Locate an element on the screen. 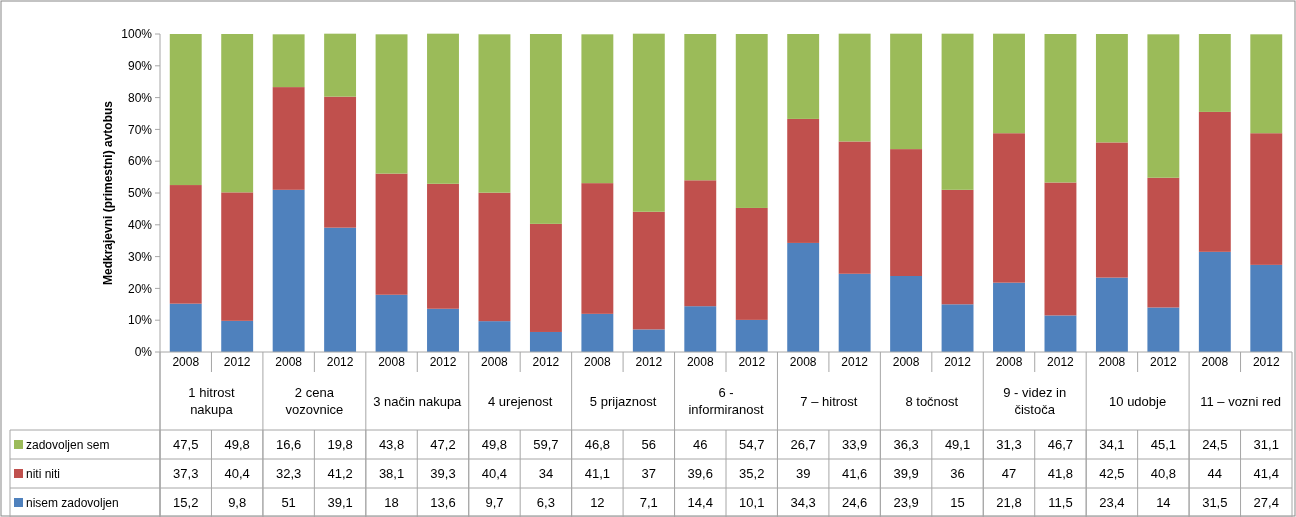 The image size is (1296, 517). data-label: 39 is located at coordinates (803, 474).